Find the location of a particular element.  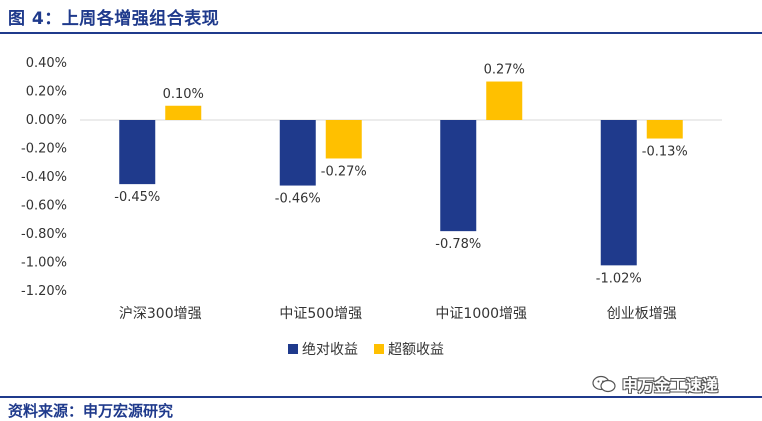

data-label: -0.45% is located at coordinates (137, 197).